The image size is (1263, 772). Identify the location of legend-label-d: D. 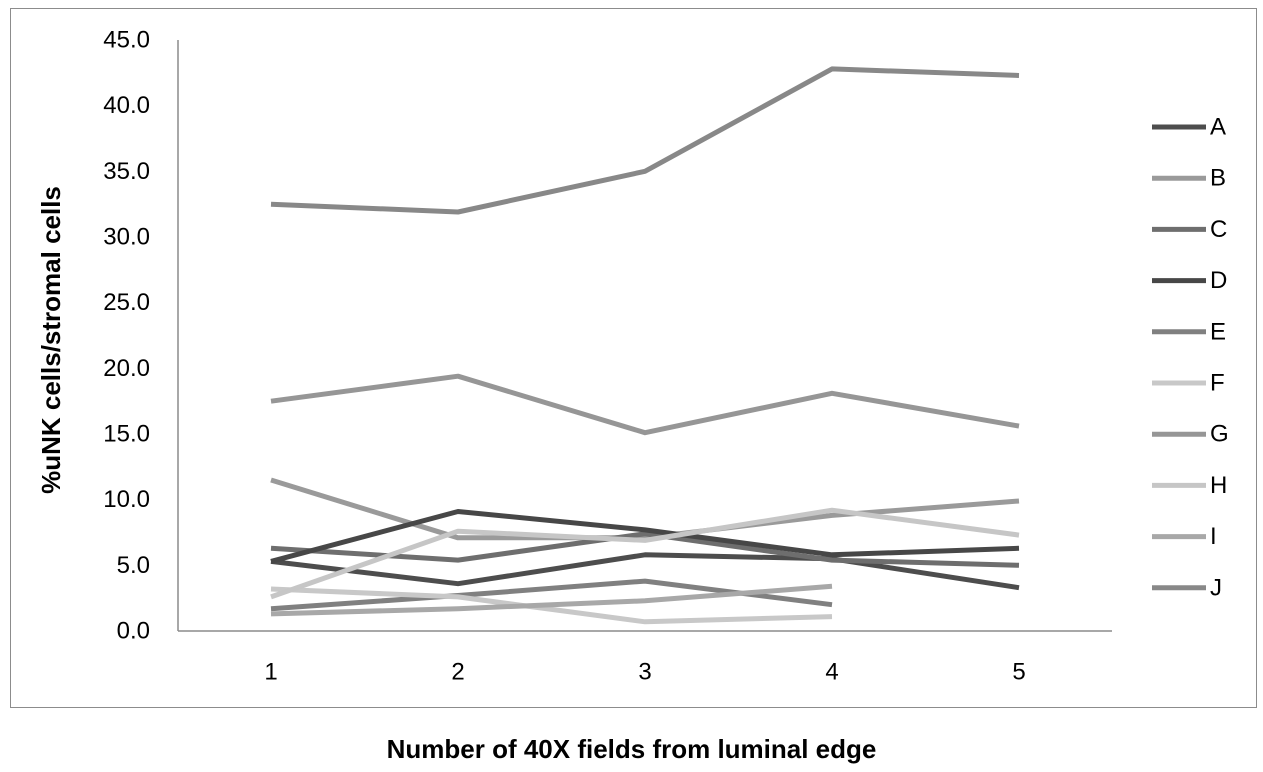
(1218, 280).